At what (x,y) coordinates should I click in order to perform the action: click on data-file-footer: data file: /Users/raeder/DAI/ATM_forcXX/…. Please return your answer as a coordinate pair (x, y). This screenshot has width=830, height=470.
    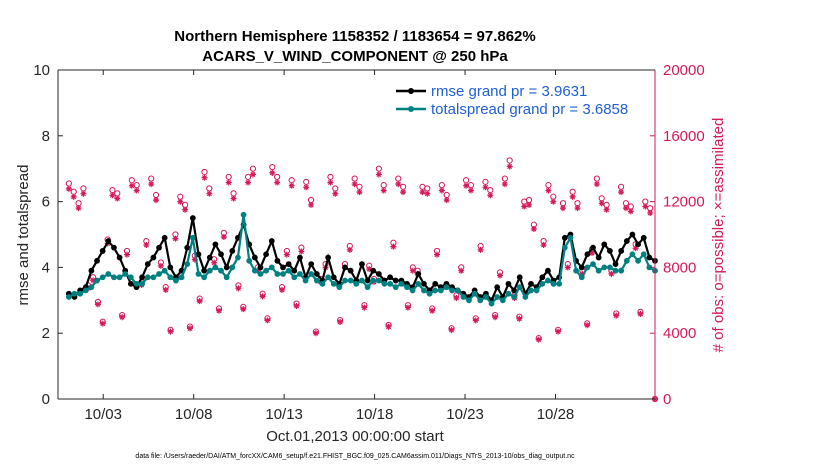
    Looking at the image, I should click on (355, 456).